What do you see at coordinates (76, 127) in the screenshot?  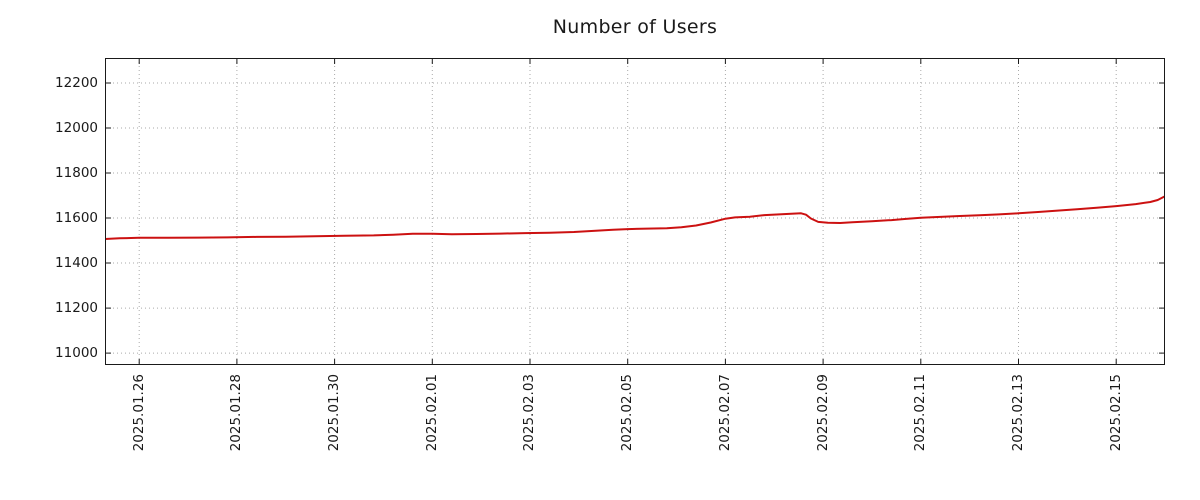 I see `y-tick-label: 12000` at bounding box center [76, 127].